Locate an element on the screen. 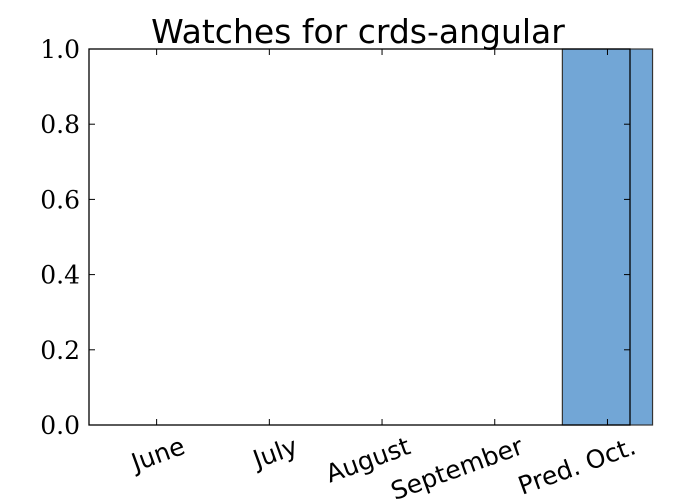 Image resolution: width=700 pixels, height=500 pixels. y-tick-label-4: 0.8 is located at coordinates (60, 124).